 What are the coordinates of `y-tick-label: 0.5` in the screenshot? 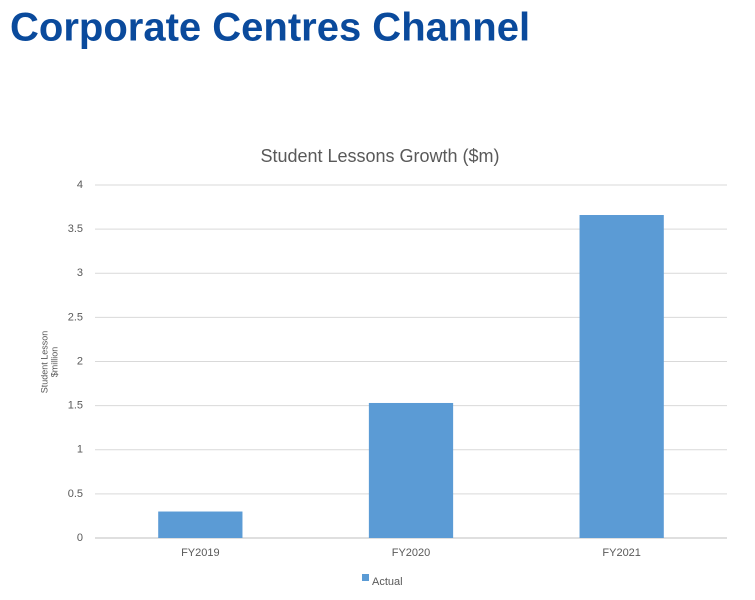 It's located at (75, 494).